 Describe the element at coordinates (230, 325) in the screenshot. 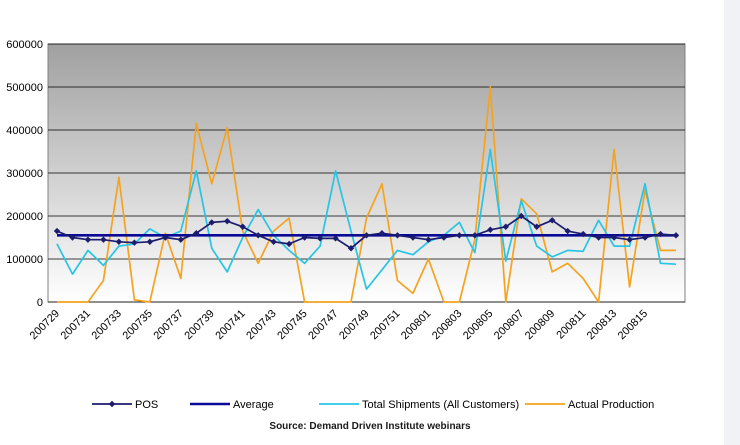

I see `x-tick-label: 200741` at that location.